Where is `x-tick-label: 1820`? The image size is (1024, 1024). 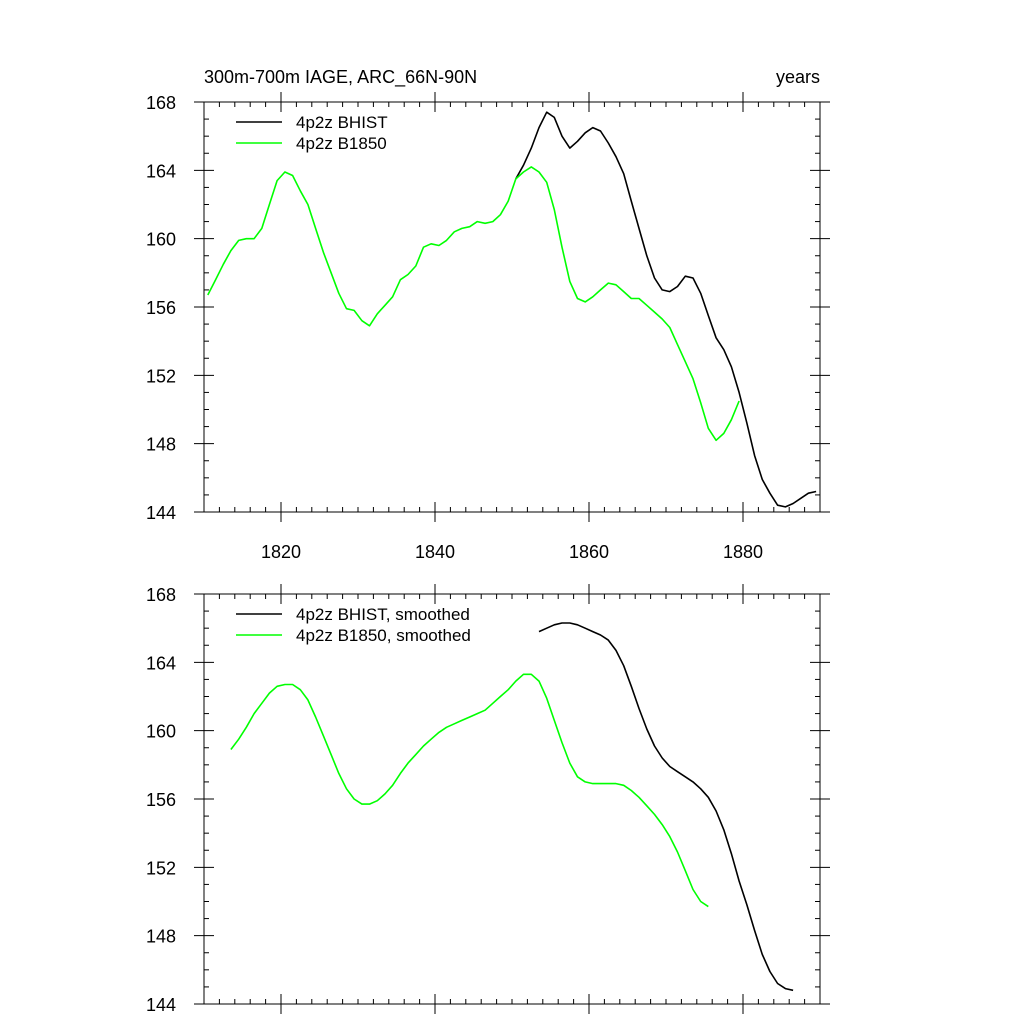
x-tick-label: 1820 is located at coordinates (281, 552).